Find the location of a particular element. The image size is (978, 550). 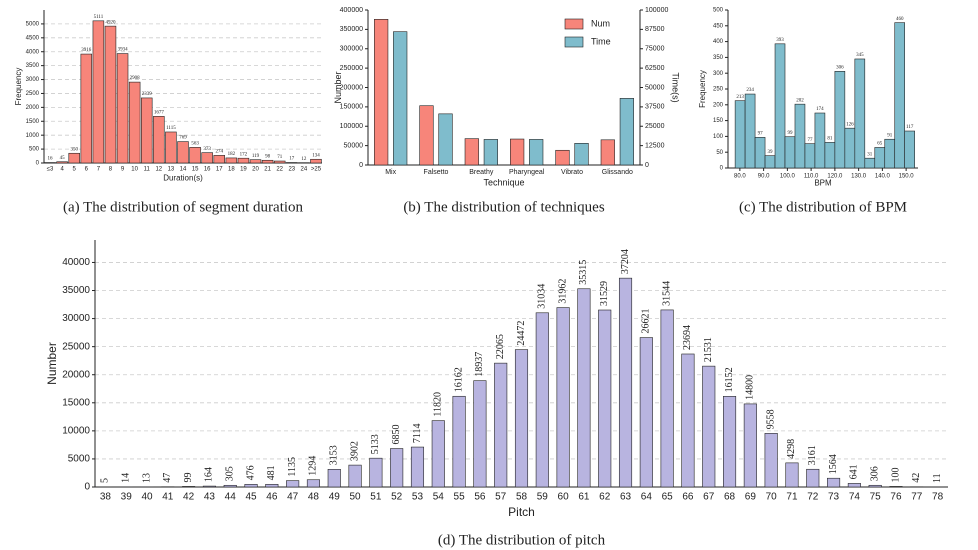

data-label: 31 is located at coordinates (870, 154).